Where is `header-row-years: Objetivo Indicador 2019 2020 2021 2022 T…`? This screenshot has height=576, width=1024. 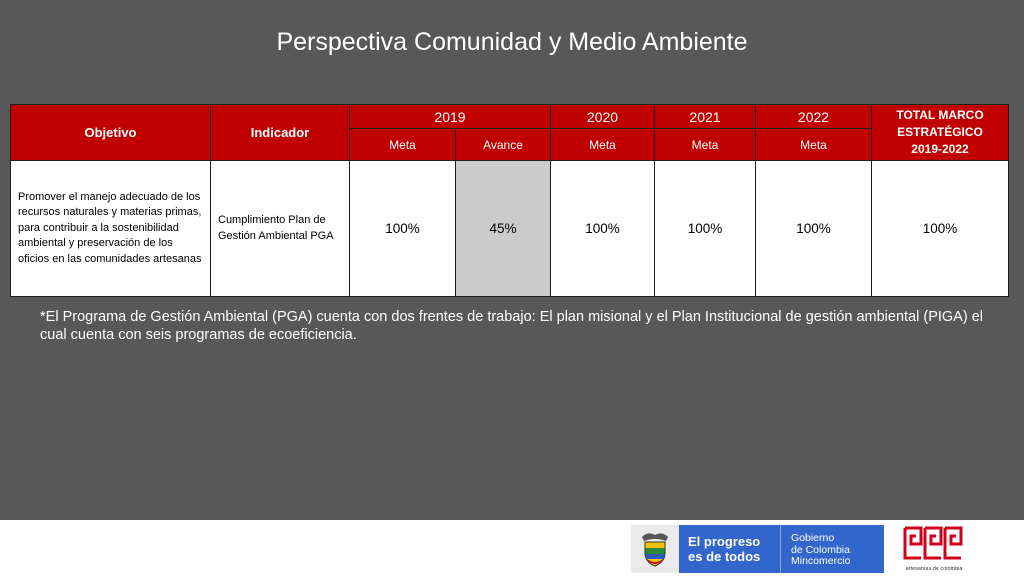 header-row-years: Objetivo Indicador 2019 2020 2021 2022 T… is located at coordinates (509, 132).